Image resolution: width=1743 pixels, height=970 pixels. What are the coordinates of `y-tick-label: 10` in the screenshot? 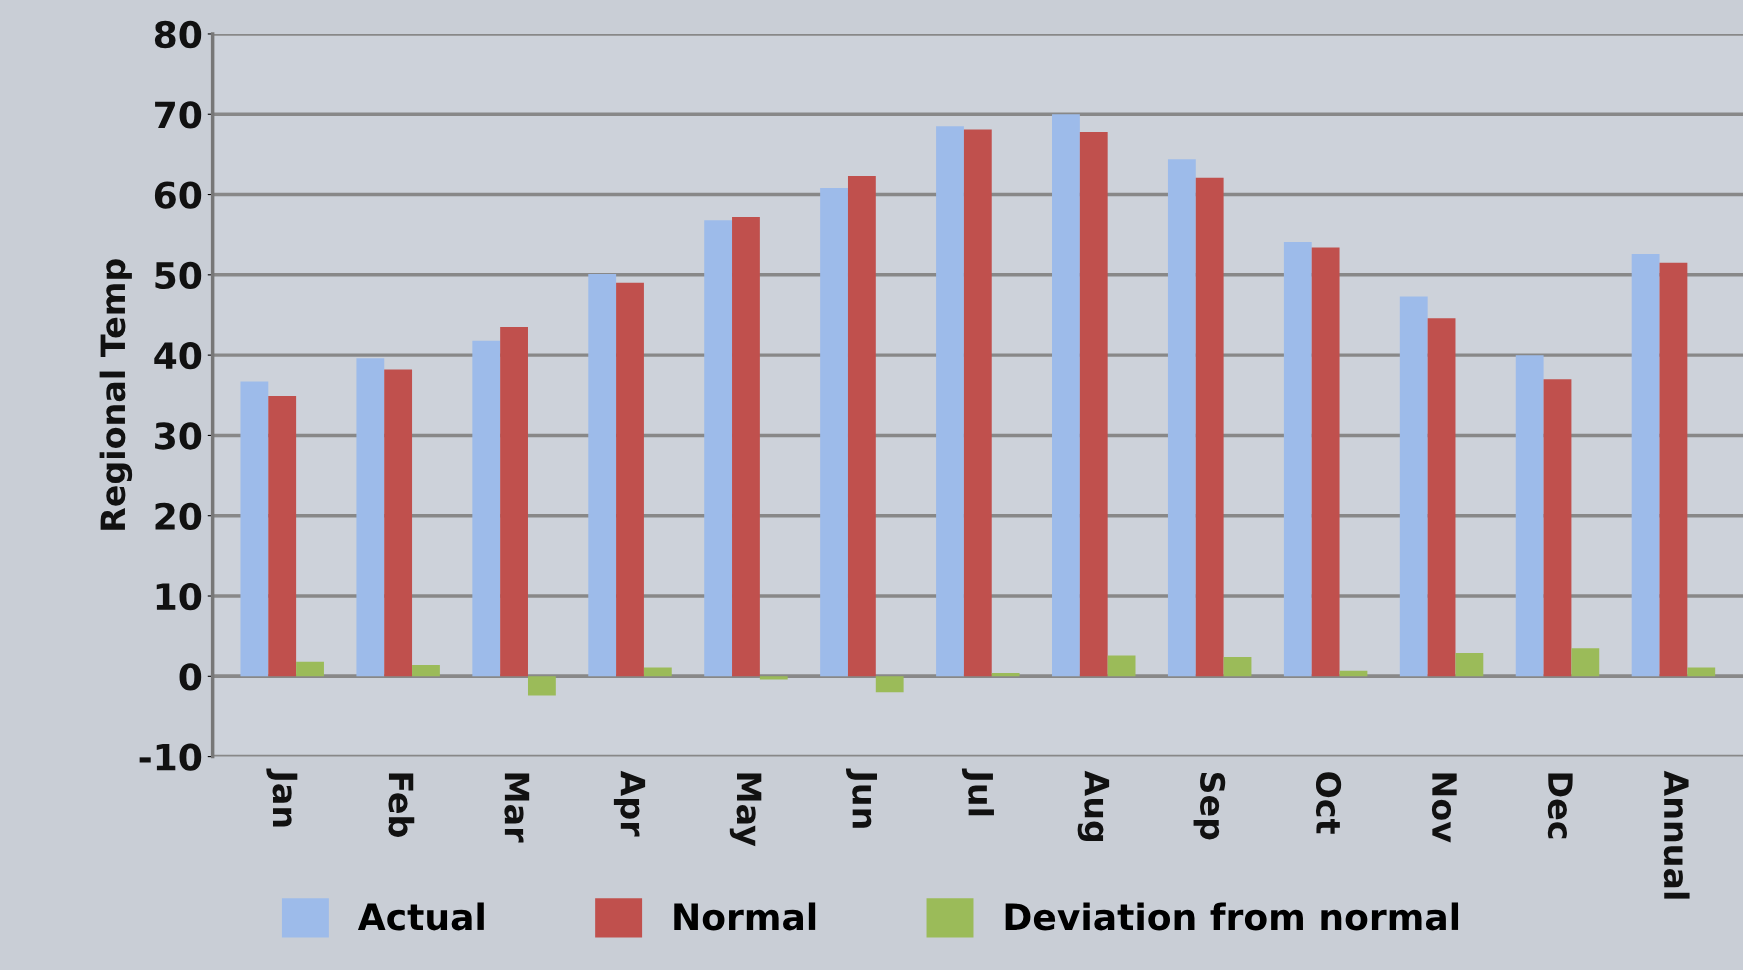 It's located at (179, 596).